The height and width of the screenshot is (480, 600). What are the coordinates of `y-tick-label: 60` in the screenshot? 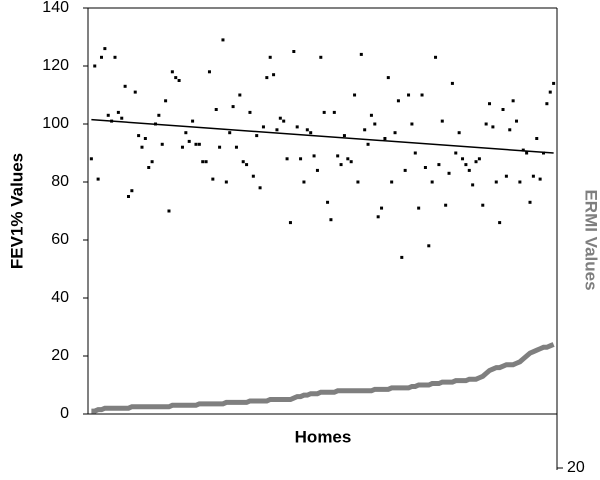 It's located at (60, 239).